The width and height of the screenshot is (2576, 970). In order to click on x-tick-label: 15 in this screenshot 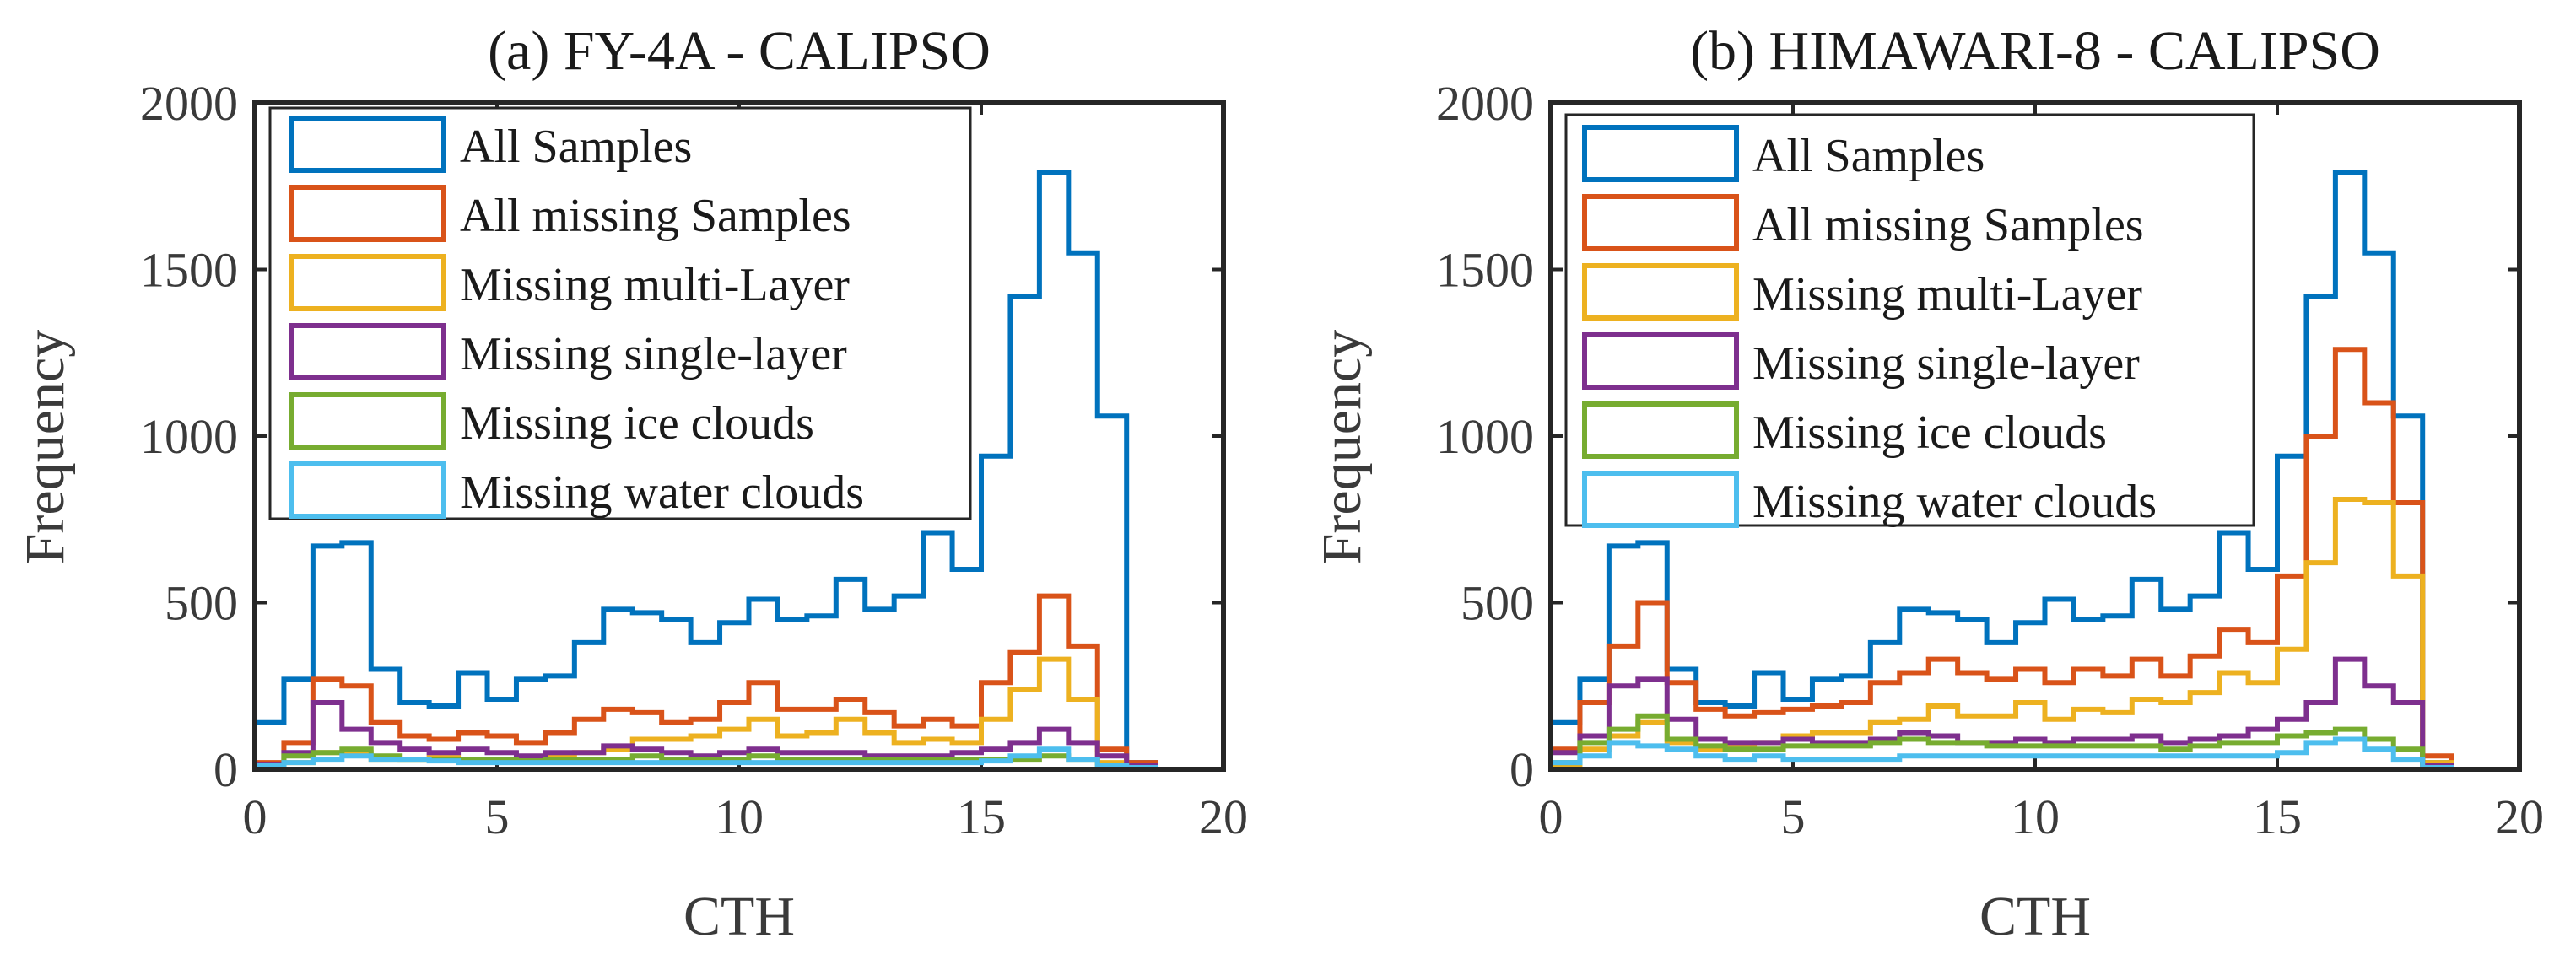, I will do `click(2277, 817)`.